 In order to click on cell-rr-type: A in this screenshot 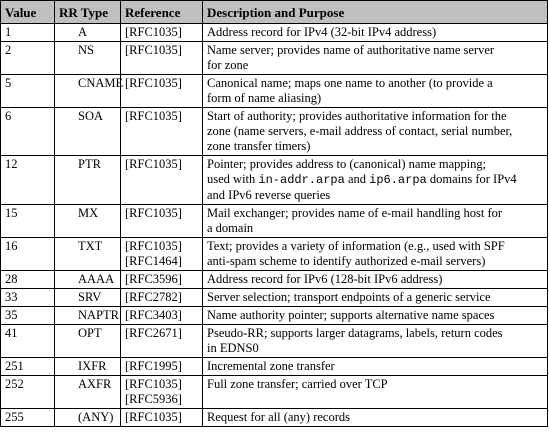, I will do `click(87, 32)`.